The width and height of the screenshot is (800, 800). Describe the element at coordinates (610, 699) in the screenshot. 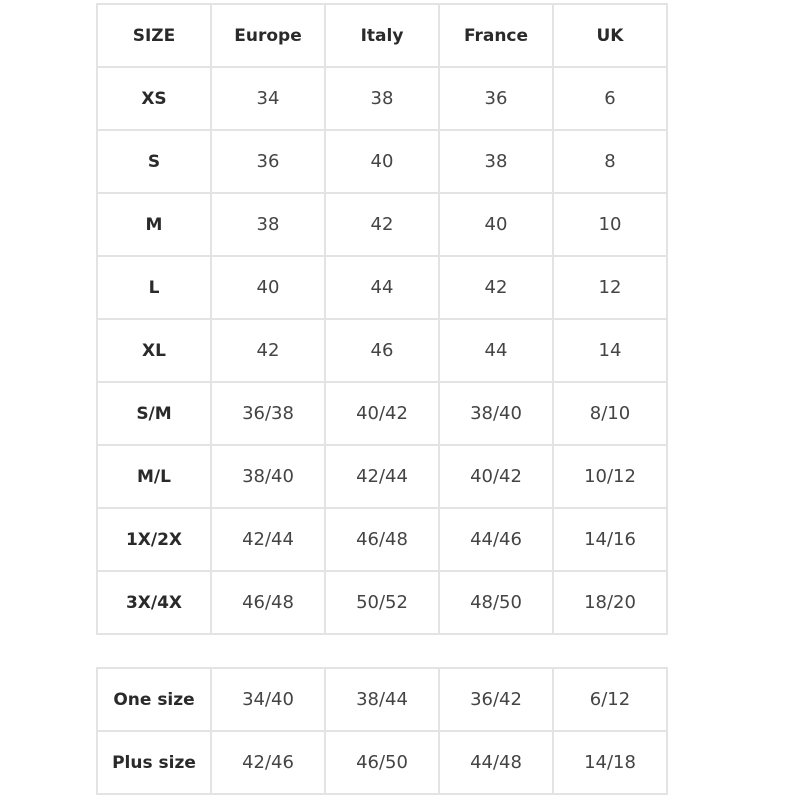

I see `size-value-cell: 6/12` at that location.